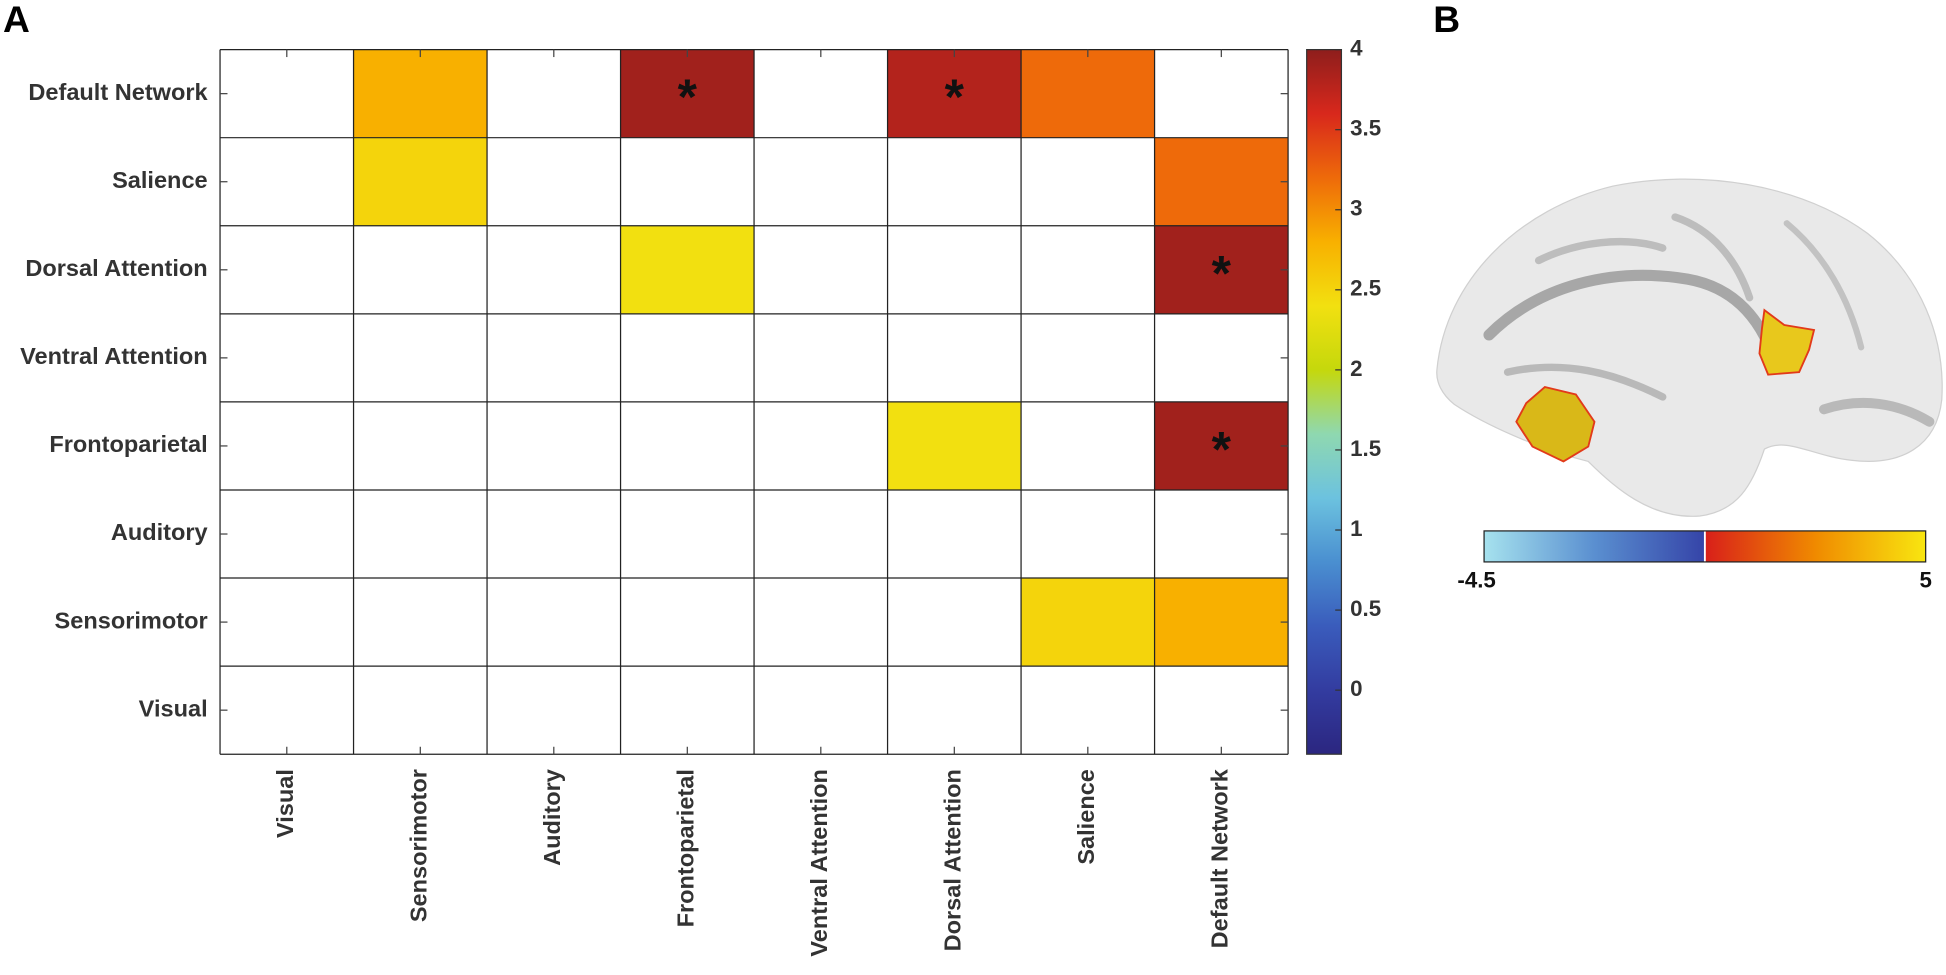 The image size is (1946, 975). What do you see at coordinates (1220, 858) in the screenshot?
I see `x-tick-label: Default Network` at bounding box center [1220, 858].